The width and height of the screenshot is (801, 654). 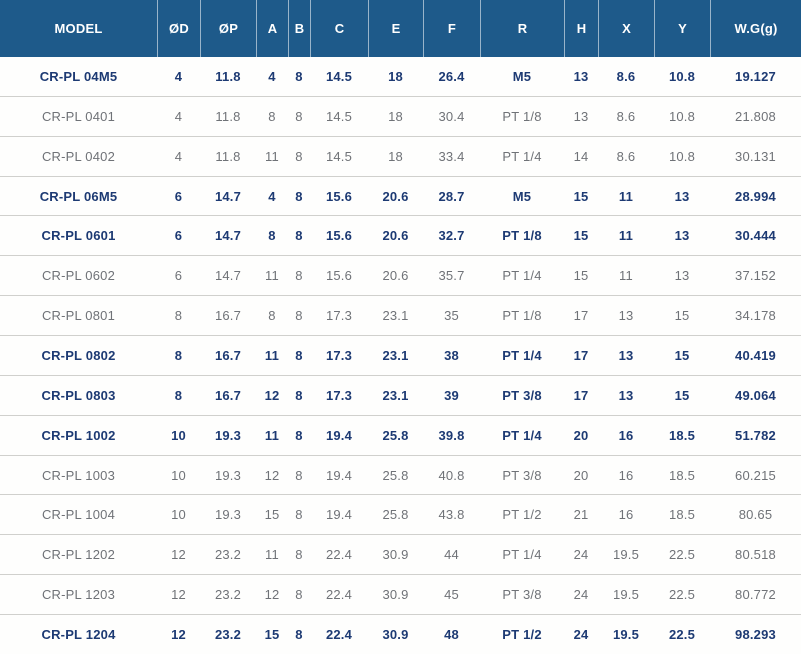 I want to click on cell-model: CR-PL 1002, so click(x=78, y=435).